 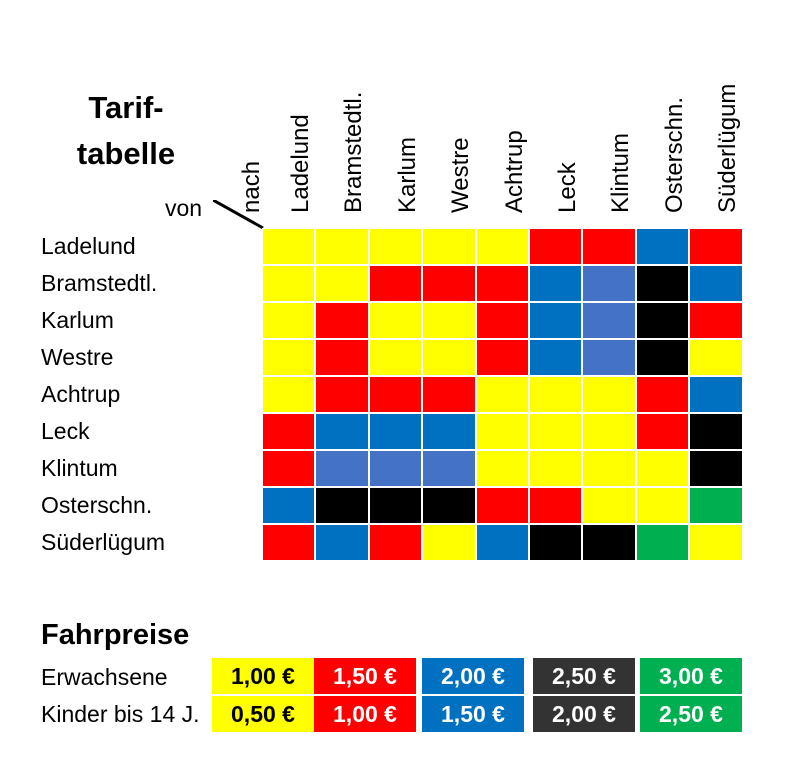 I want to click on row-label-ladelund: Ladelund, so click(x=88, y=246).